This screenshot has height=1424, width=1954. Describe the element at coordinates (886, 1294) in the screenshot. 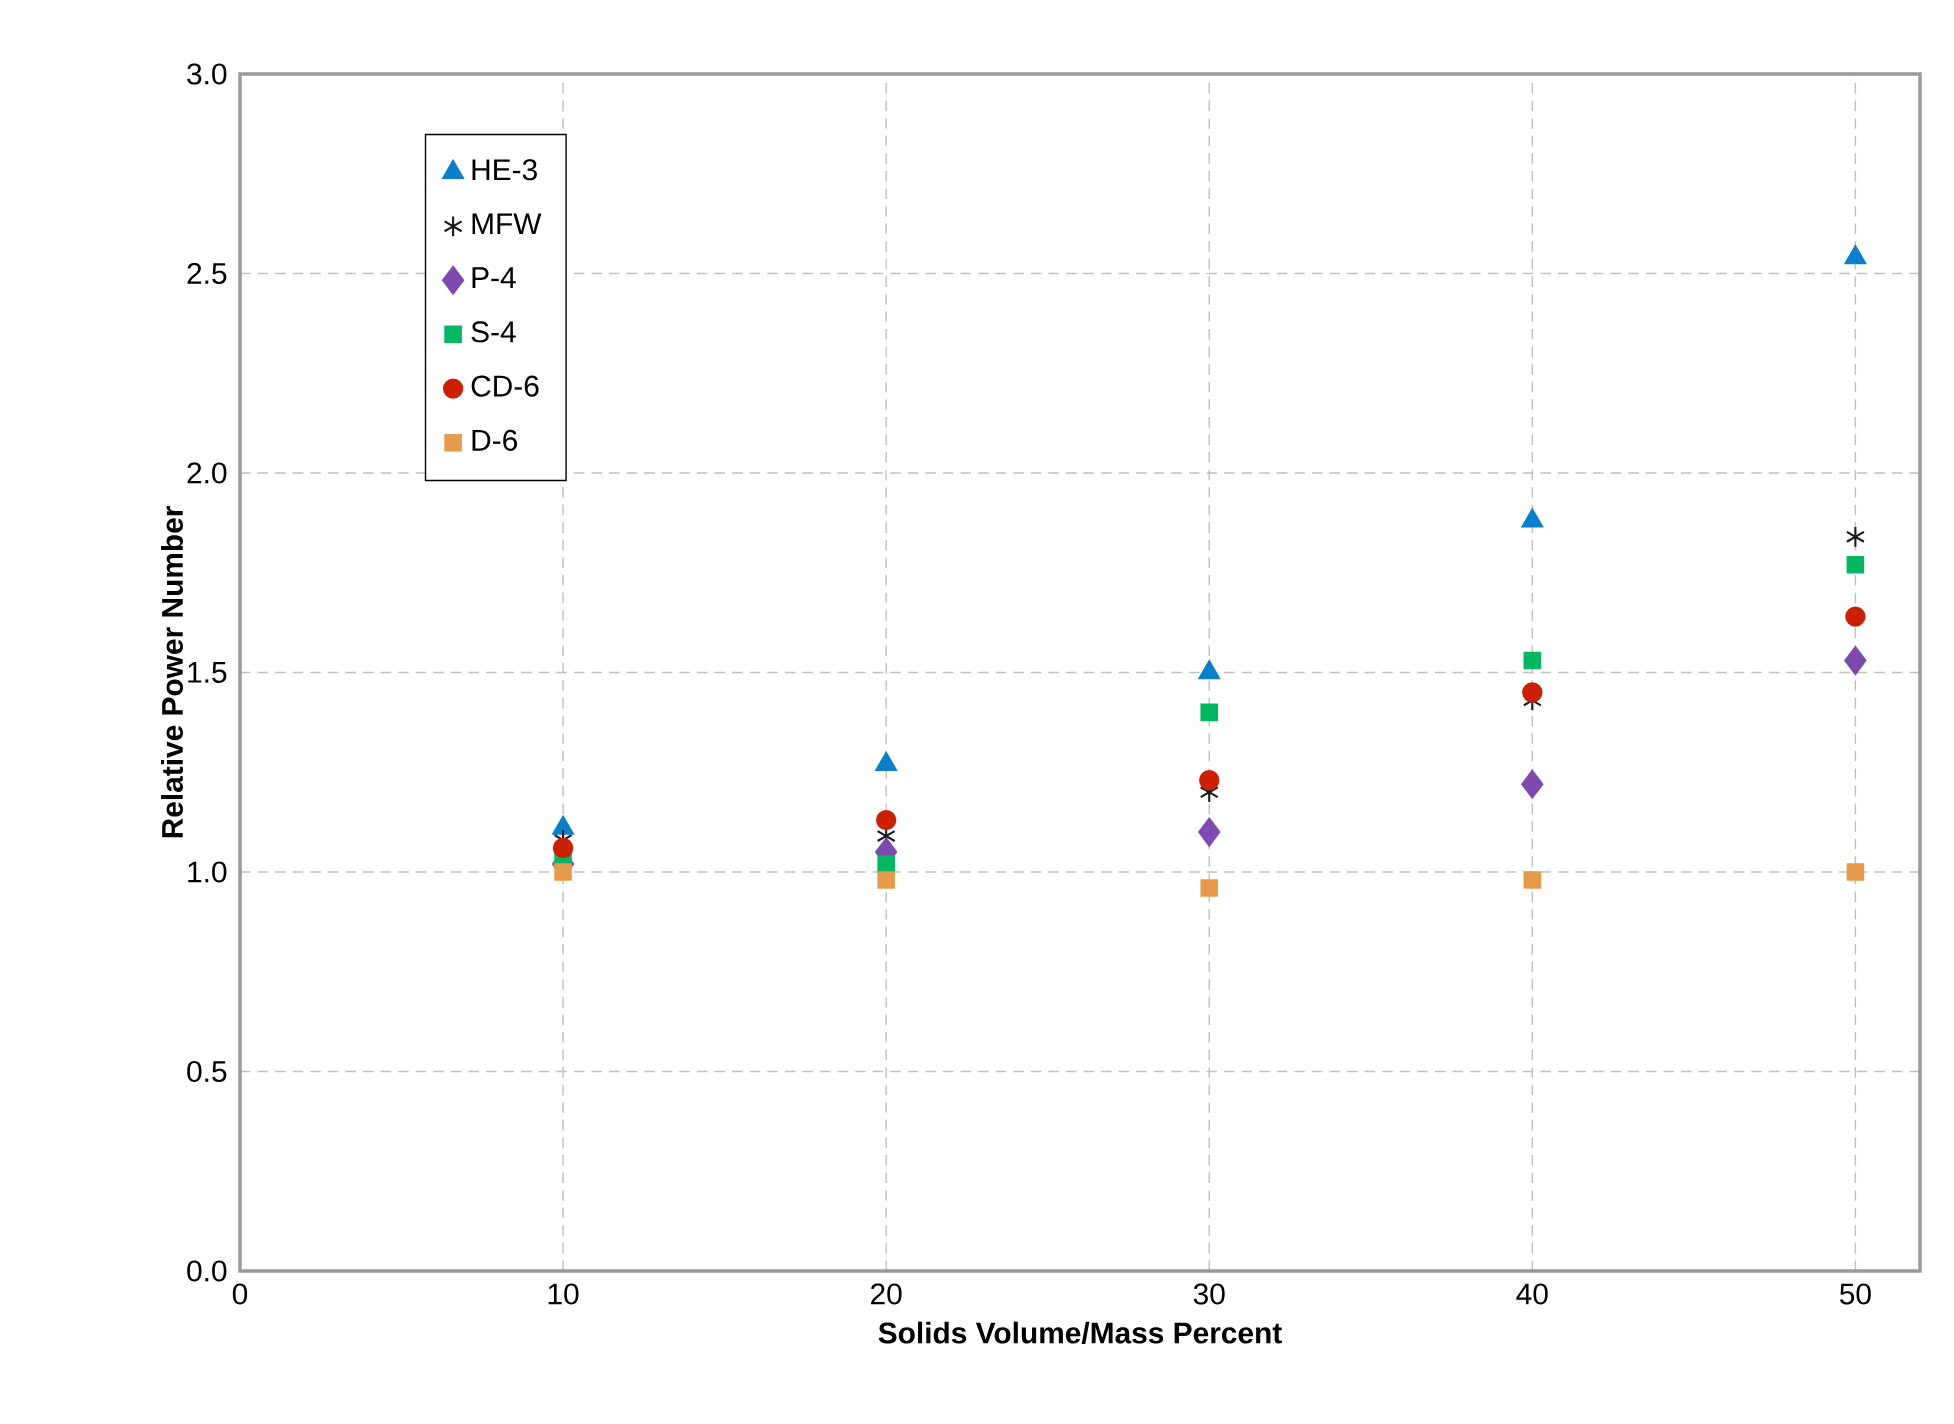

I see `x-tick-label: 20` at that location.